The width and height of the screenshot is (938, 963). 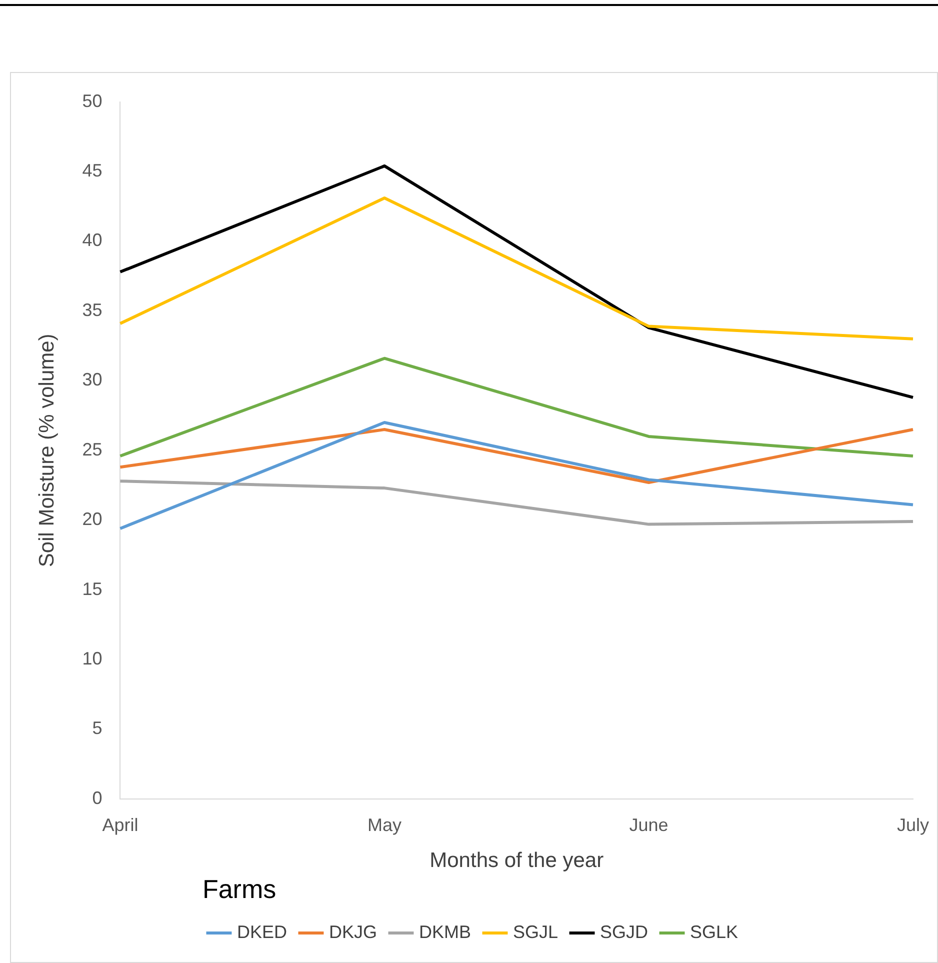 What do you see at coordinates (714, 932) in the screenshot?
I see `legend-label: SGLK` at bounding box center [714, 932].